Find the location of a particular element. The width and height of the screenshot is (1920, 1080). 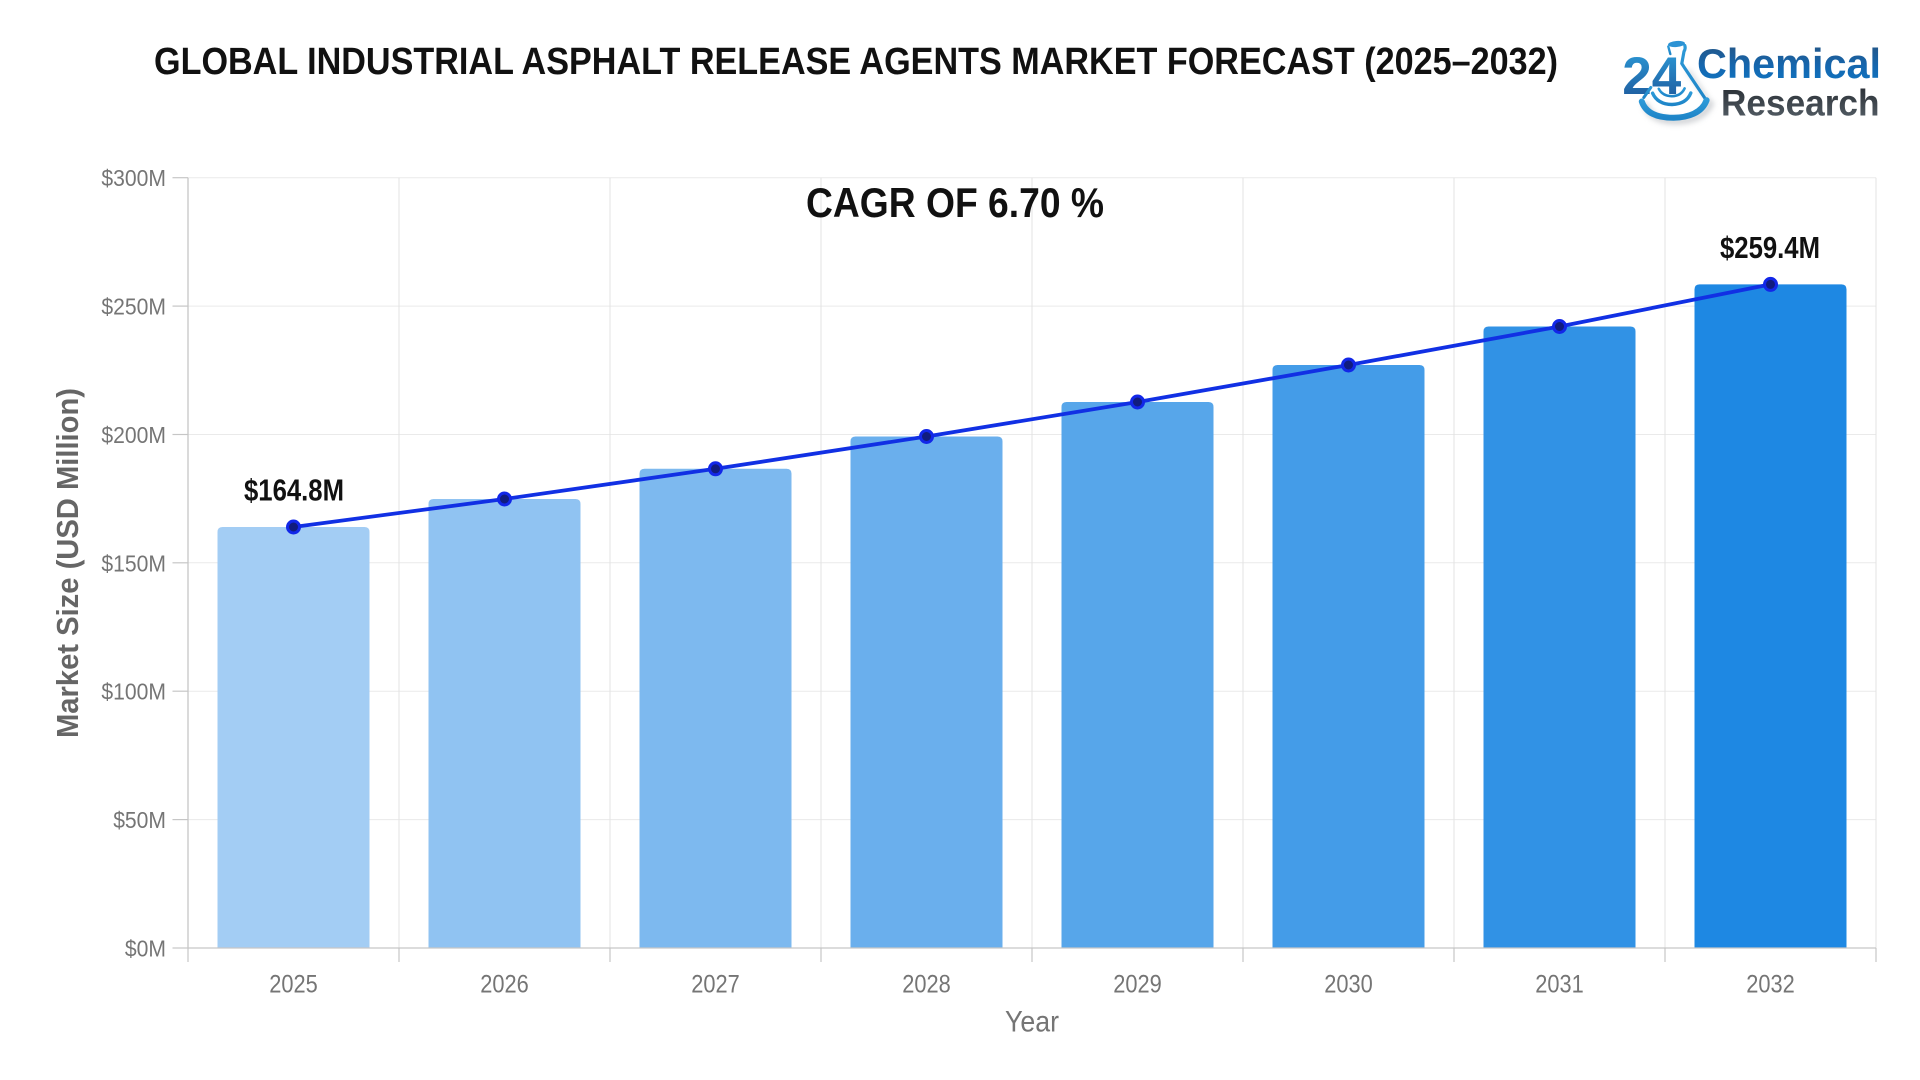

svg-text: Chemical is located at coordinates (1789, 63).